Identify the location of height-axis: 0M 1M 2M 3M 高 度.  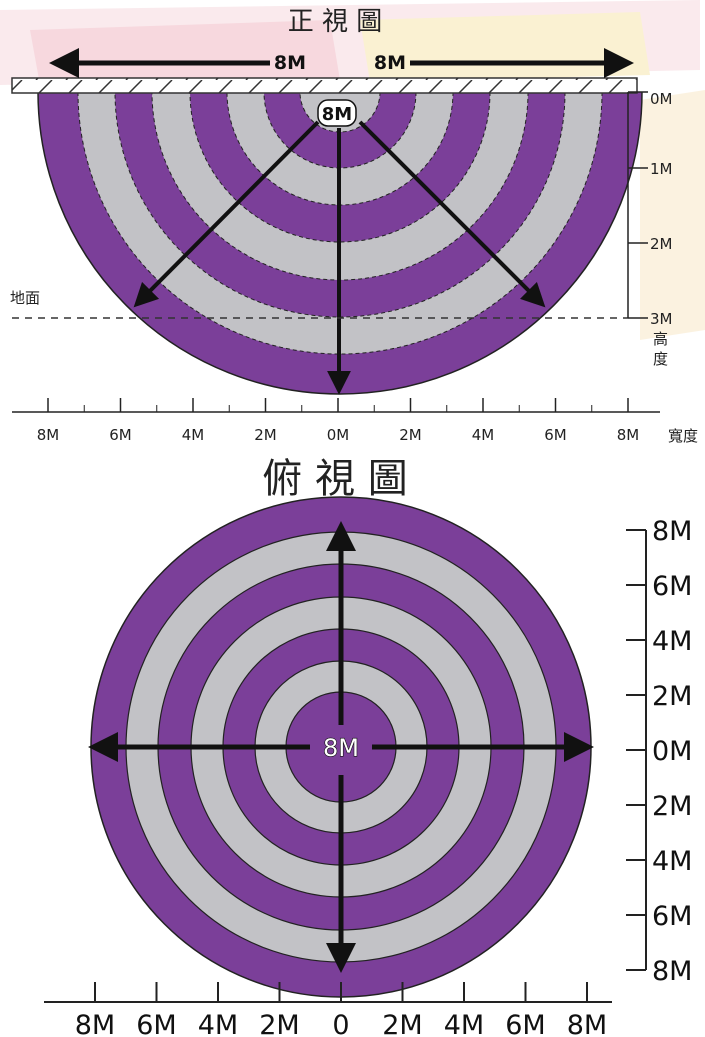
(650, 229).